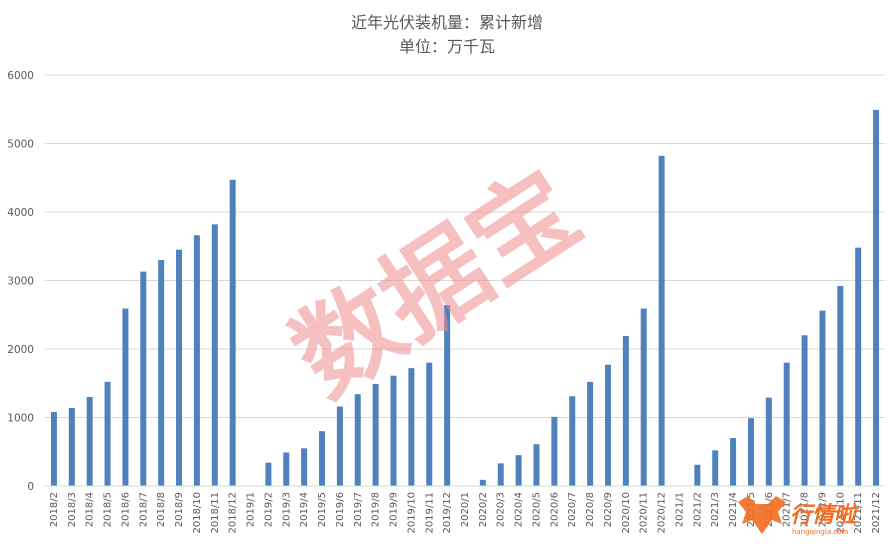  What do you see at coordinates (376, 509) in the screenshot?
I see `x-tick-label: 2019/8` at bounding box center [376, 509].